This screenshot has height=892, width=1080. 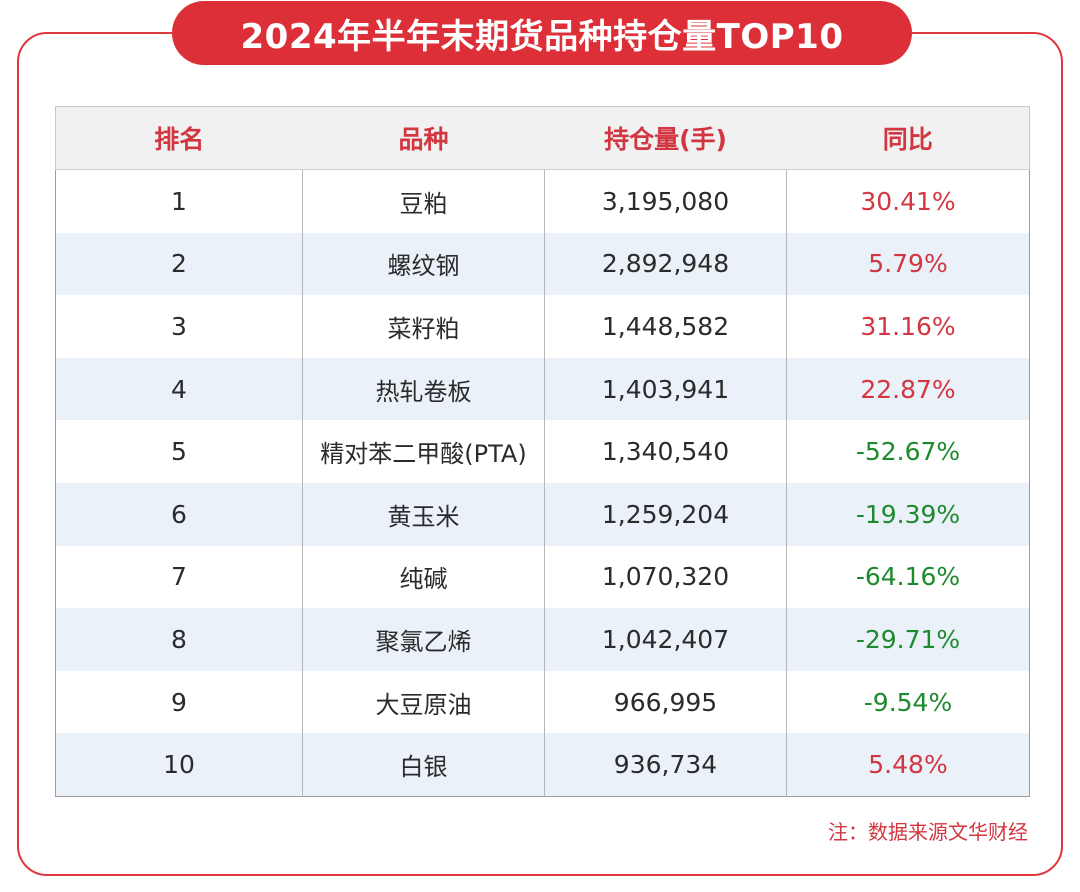 What do you see at coordinates (423, 514) in the screenshot?
I see `commodity-cell: 黄玉米` at bounding box center [423, 514].